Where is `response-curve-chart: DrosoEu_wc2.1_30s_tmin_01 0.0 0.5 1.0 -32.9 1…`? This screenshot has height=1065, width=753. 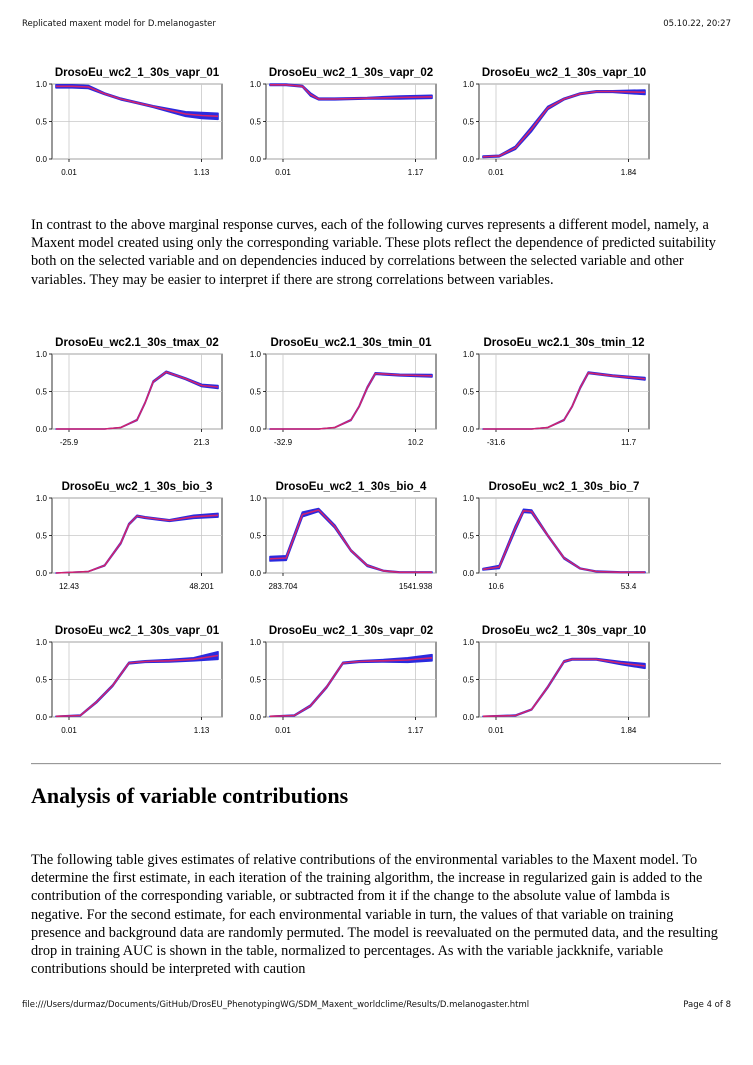
response-curve-chart: DrosoEu_wc2.1_30s_tmin_01 0.0 0.5 1.0 -32.9 1… is located at coordinates (343, 392).